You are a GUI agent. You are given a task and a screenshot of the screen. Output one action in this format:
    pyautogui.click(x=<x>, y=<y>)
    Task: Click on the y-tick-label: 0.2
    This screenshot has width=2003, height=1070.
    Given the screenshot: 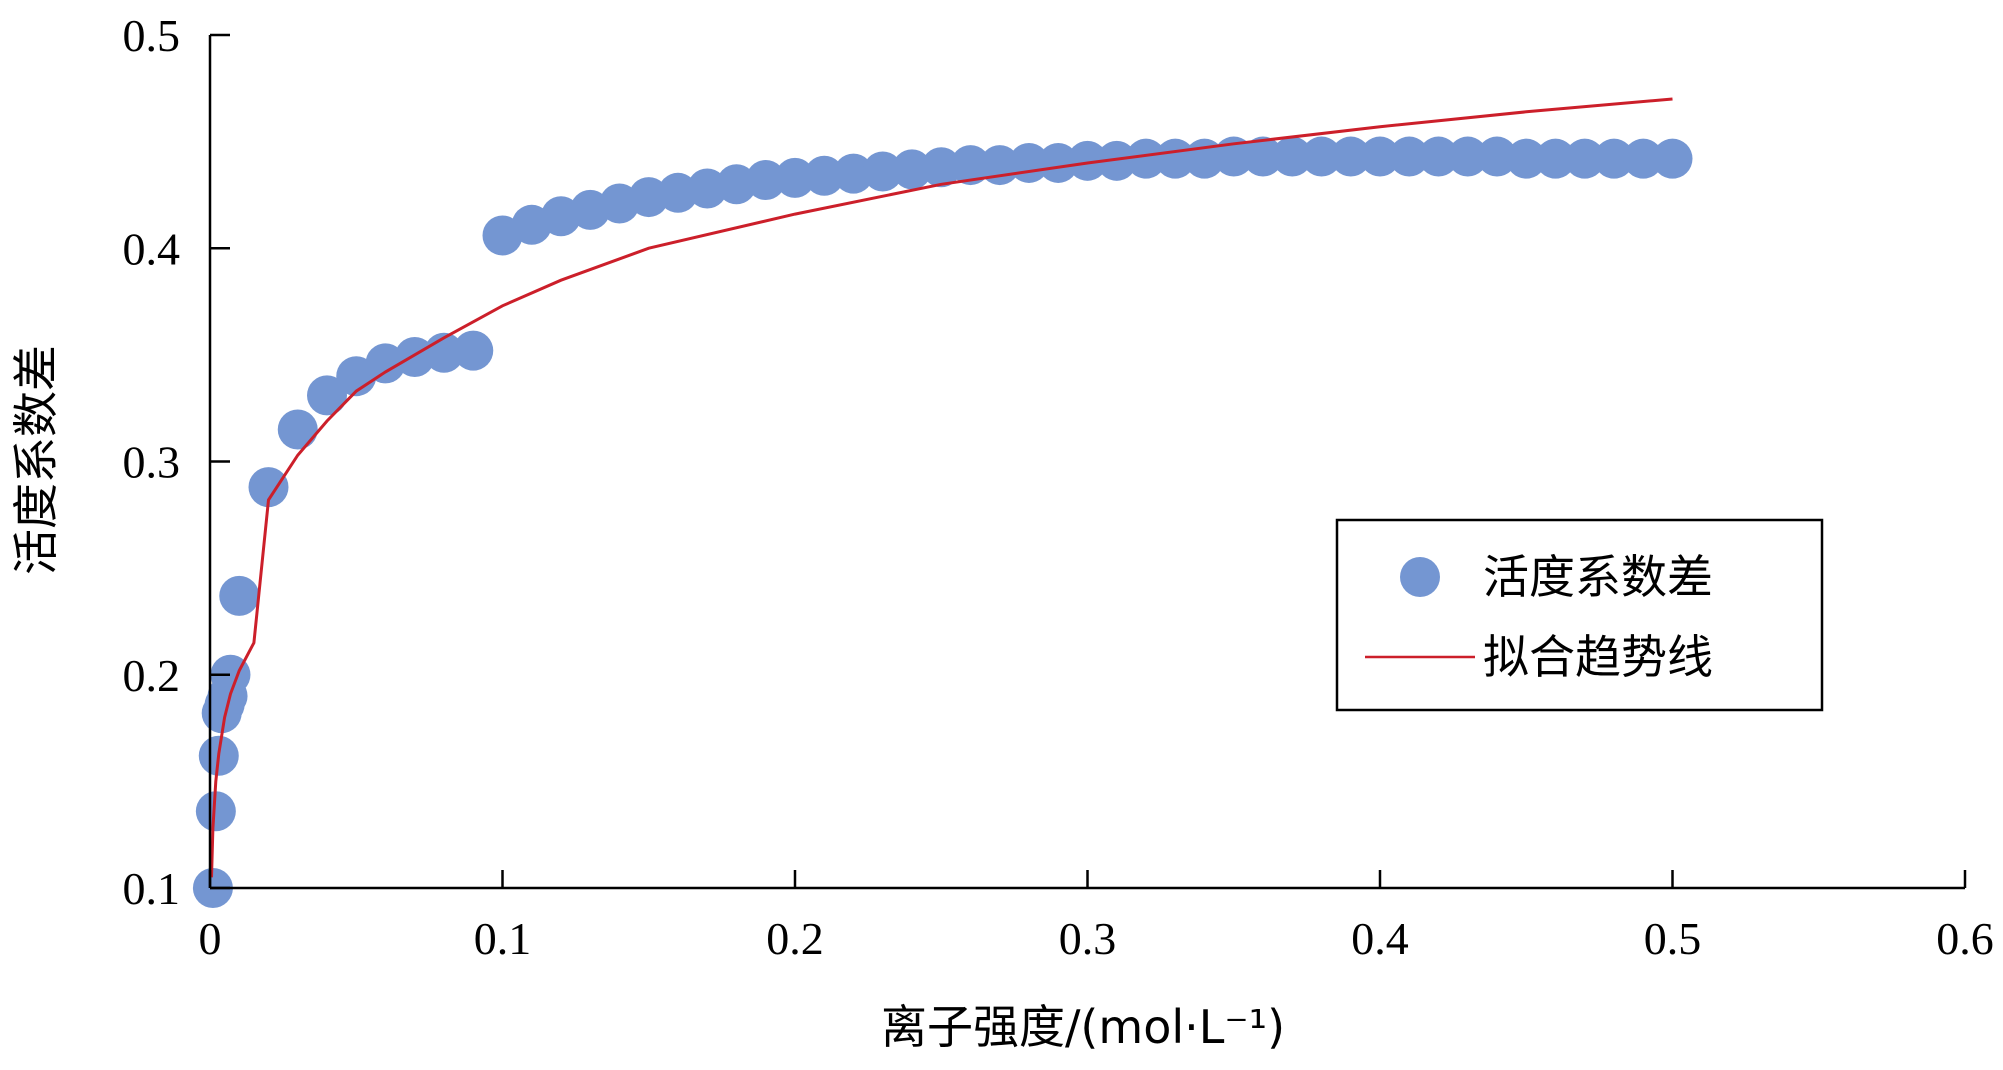 What is the action you would take?
    pyautogui.click(x=152, y=675)
    